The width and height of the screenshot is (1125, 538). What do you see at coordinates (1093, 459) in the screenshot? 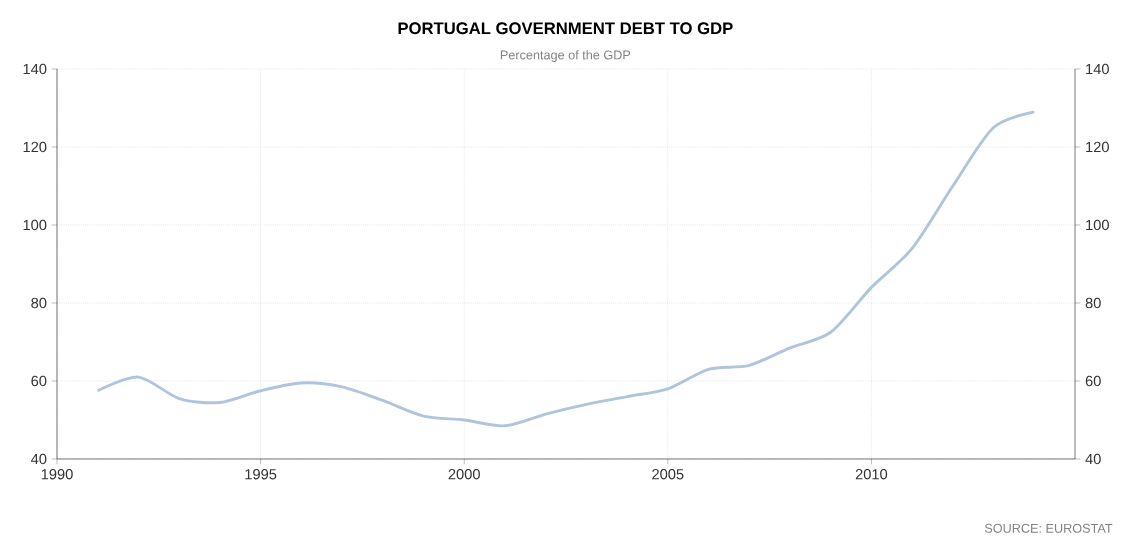
I see `y2-tick-label: 40` at bounding box center [1093, 459].